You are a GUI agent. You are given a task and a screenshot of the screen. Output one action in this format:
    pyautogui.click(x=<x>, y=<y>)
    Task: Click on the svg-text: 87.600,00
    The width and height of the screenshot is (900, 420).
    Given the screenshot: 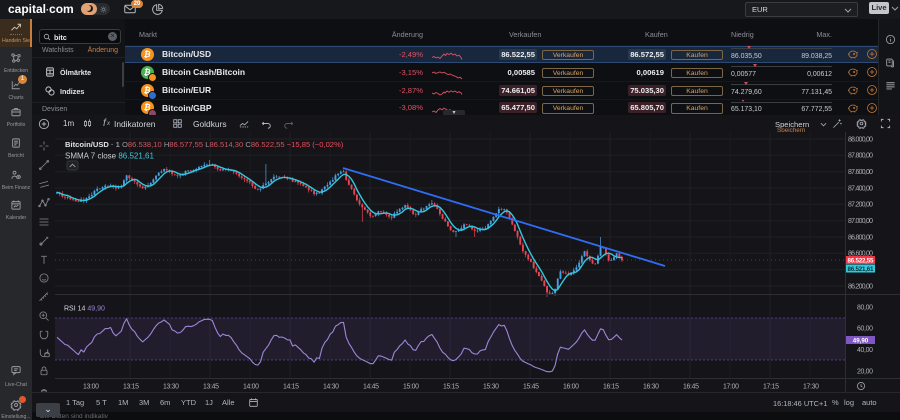 What is the action you would take?
    pyautogui.click(x=860, y=172)
    